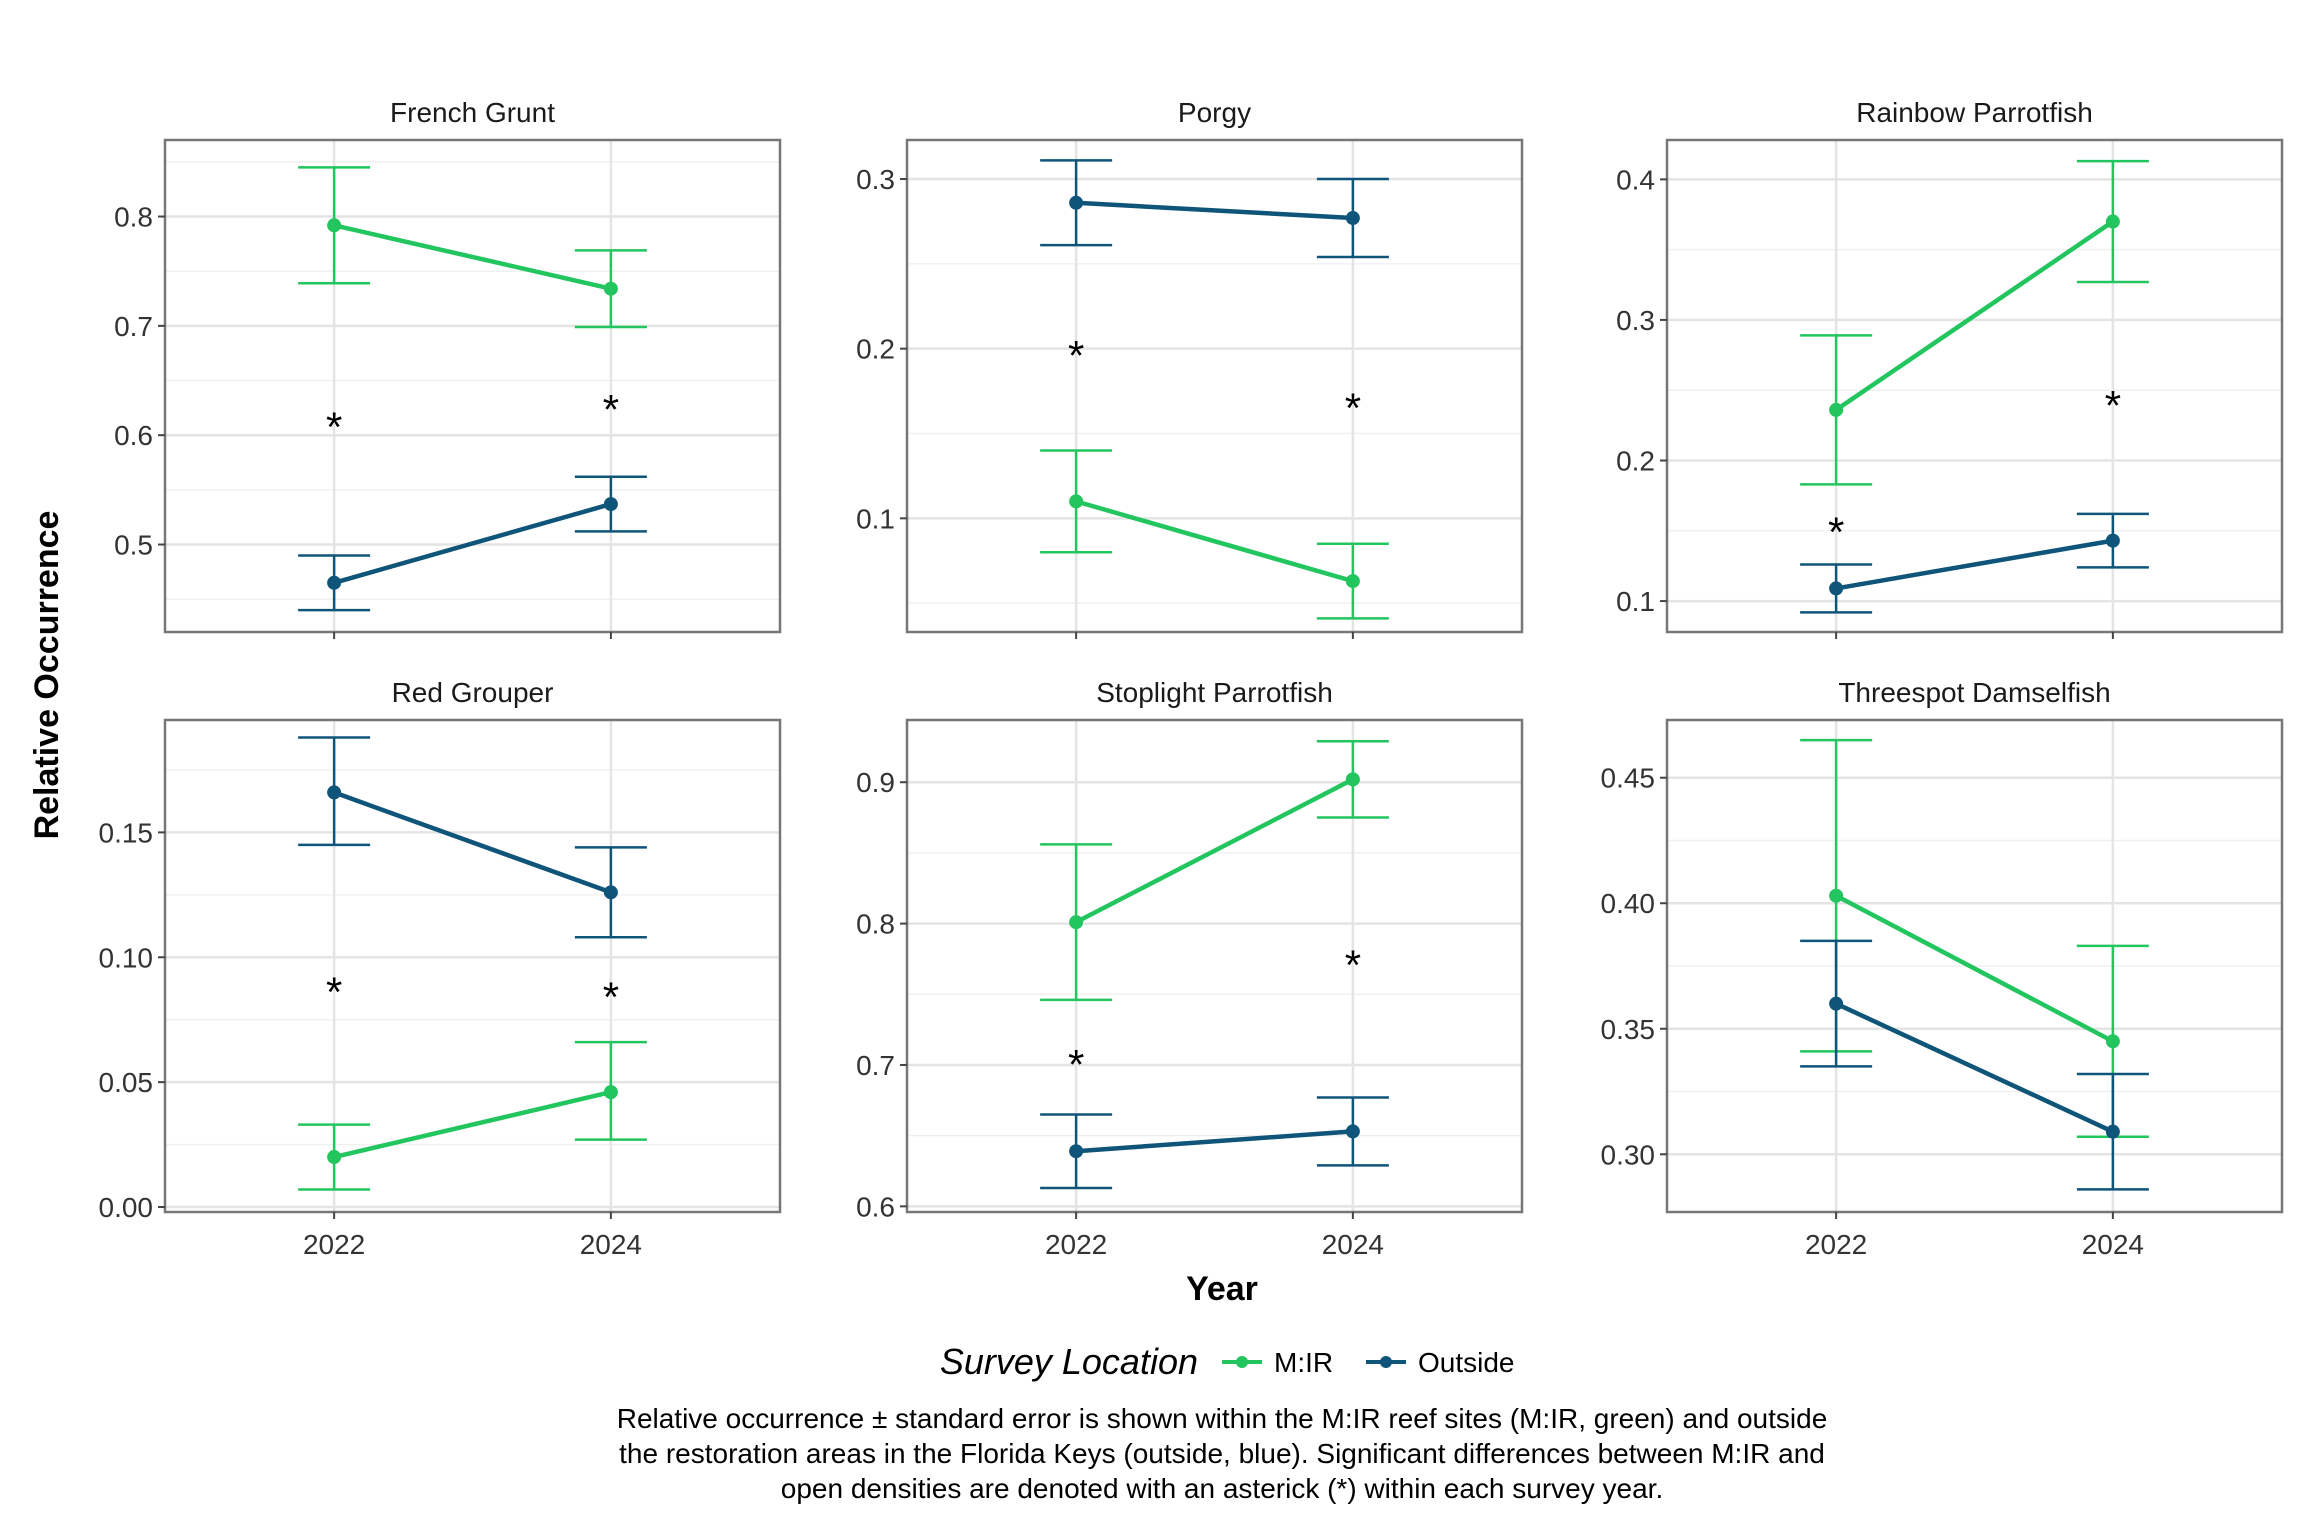 The height and width of the screenshot is (1536, 2304). I want to click on legend-item-mir: M:IR, so click(1277, 1362).